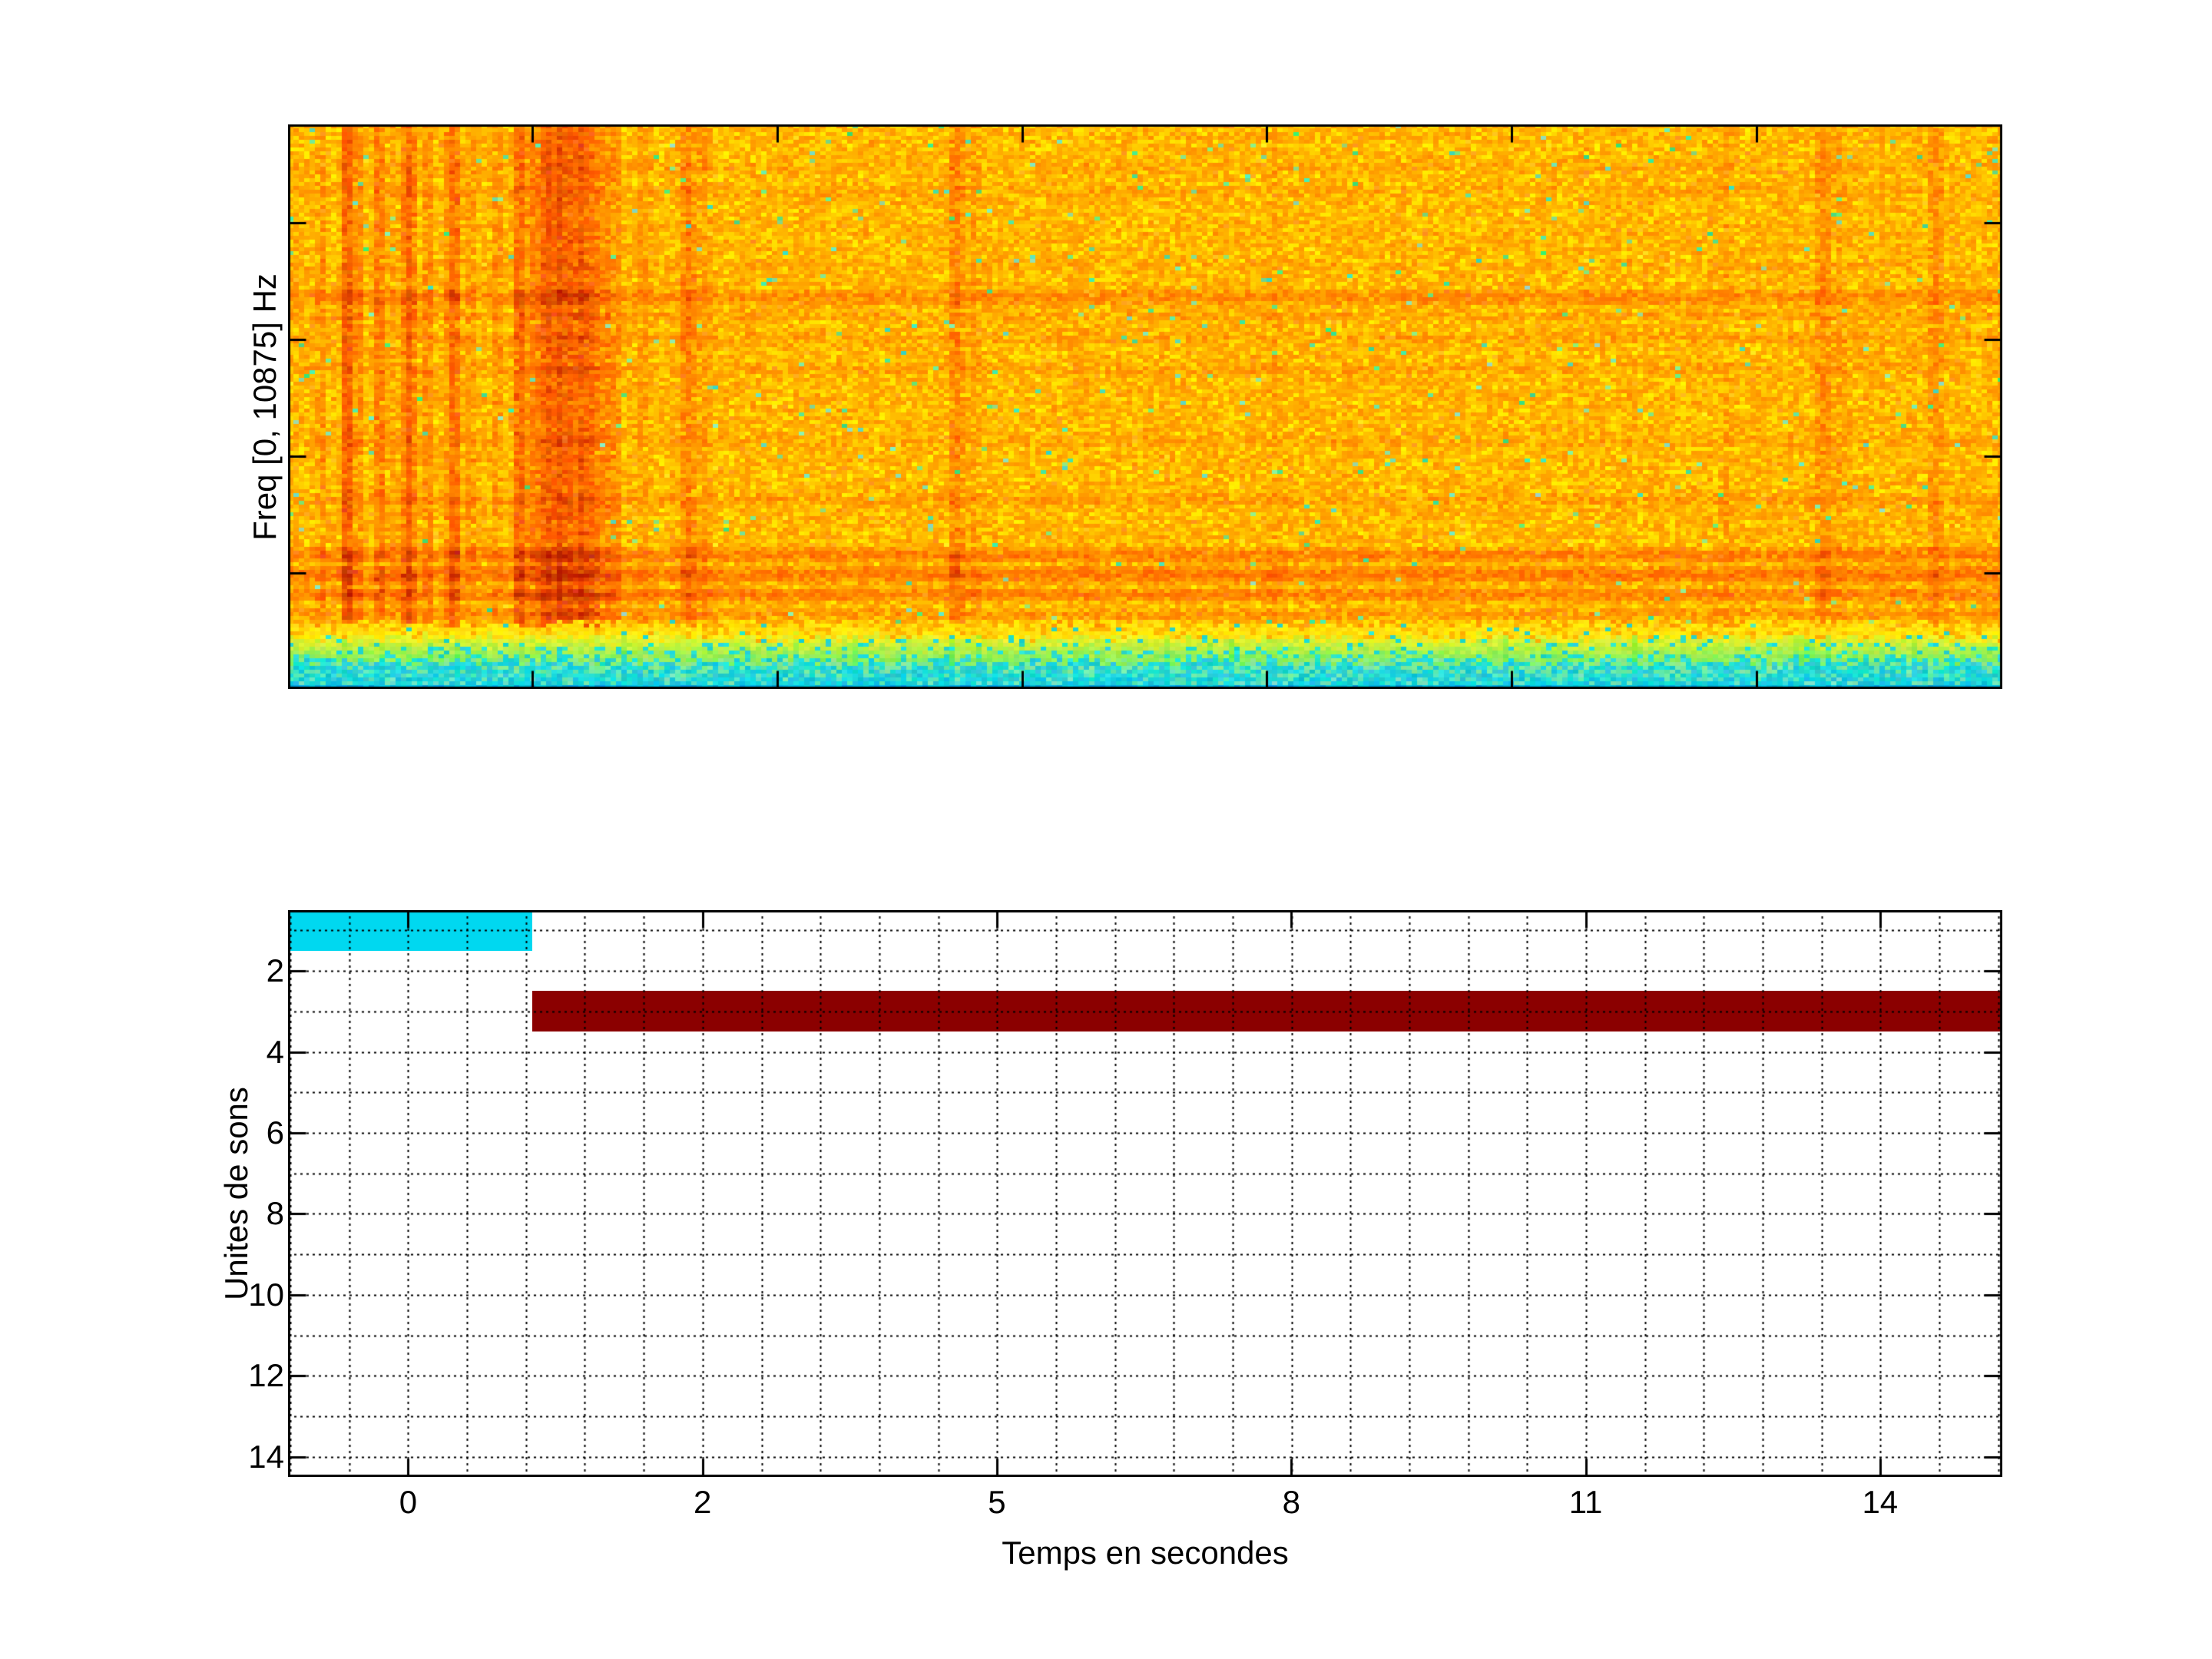 The width and height of the screenshot is (2212, 1659). Describe the element at coordinates (265, 407) in the screenshot. I see `top-ylabel: Freq [0, 10875] Hz` at that location.